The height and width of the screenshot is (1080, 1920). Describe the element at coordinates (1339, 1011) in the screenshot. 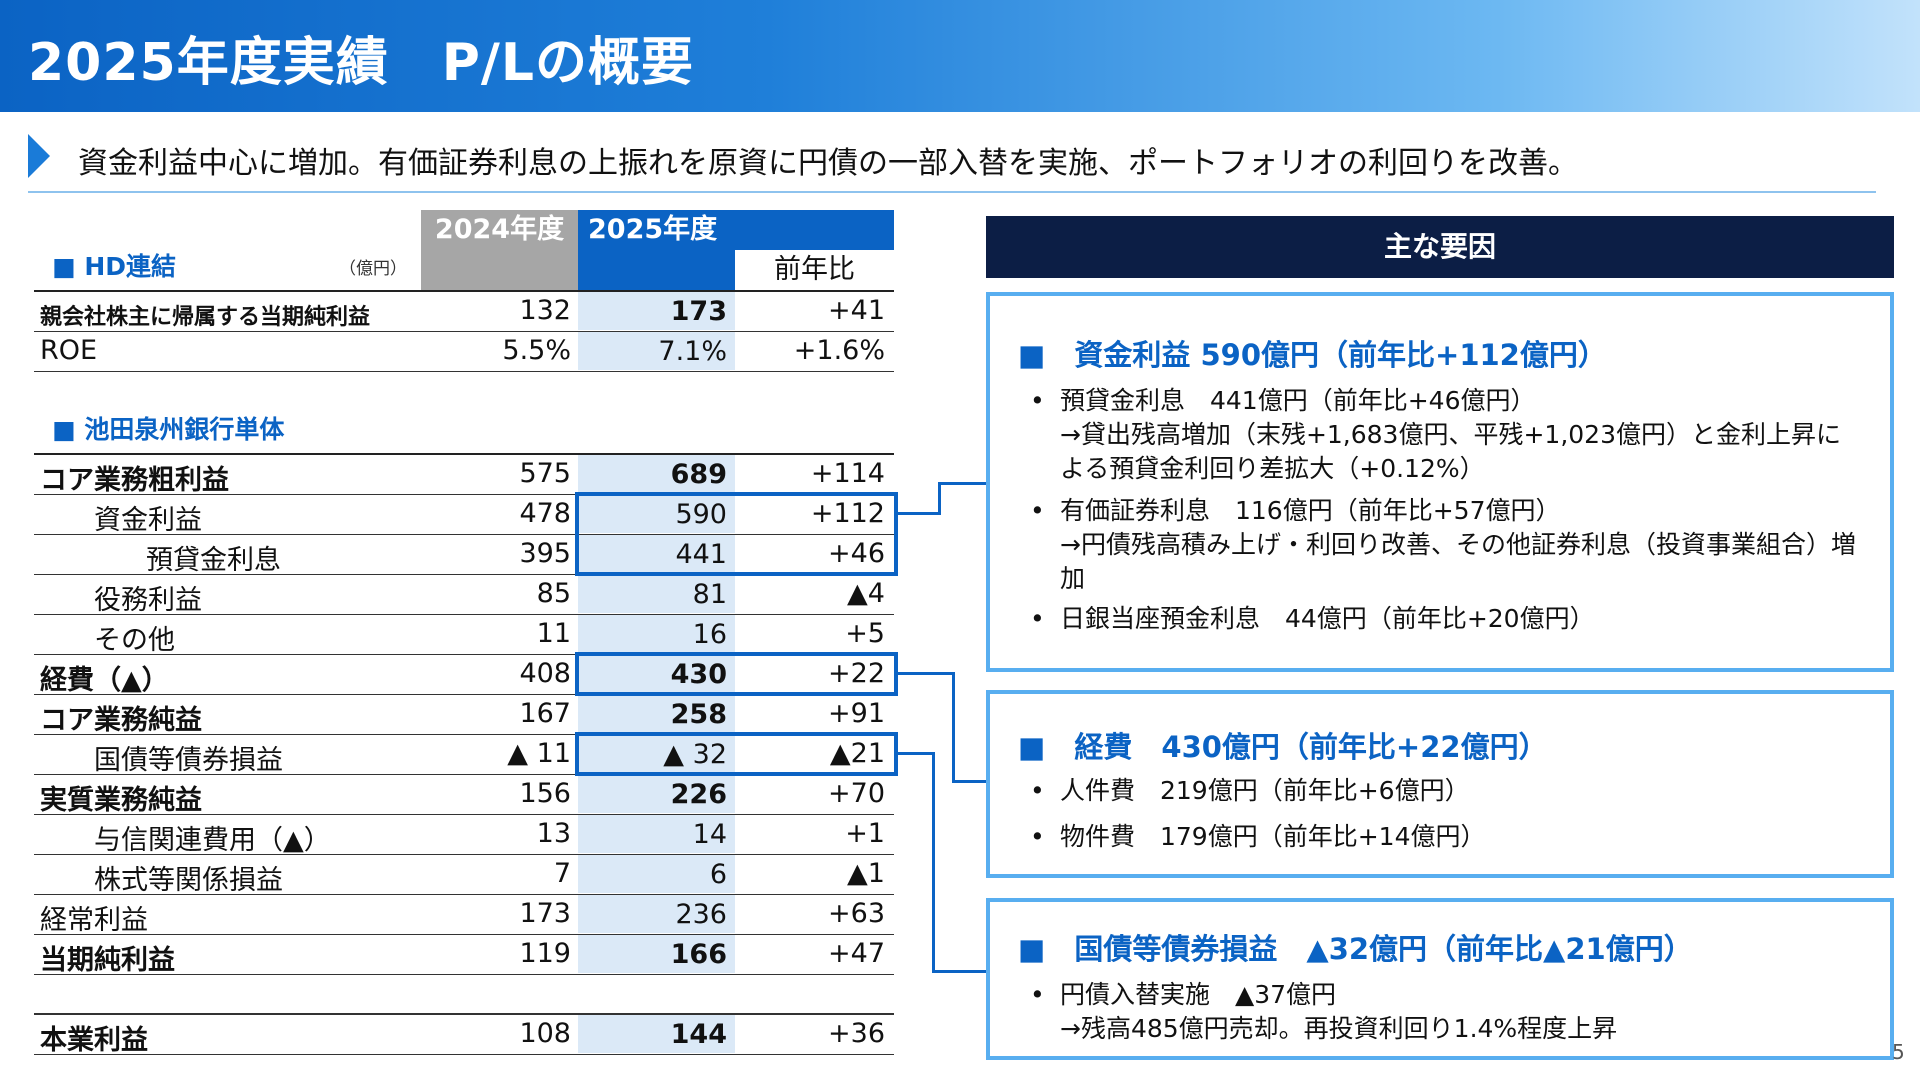

I see `bullet-text: 円債入替実施 ▲37億円 →残高485億円売却。再投資利回り1.4%程度上昇` at that location.